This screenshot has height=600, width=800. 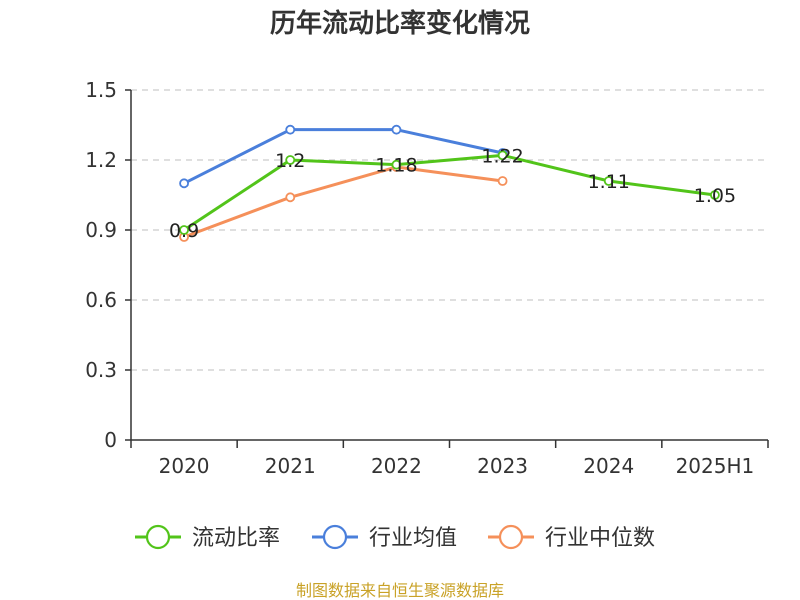 I want to click on y-tick-label: 1.5, so click(x=101, y=90).